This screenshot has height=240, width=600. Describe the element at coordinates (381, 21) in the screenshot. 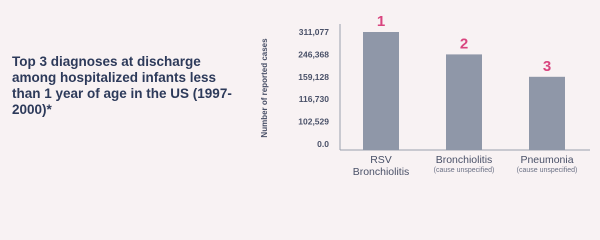

I see `rank-label: 1` at that location.